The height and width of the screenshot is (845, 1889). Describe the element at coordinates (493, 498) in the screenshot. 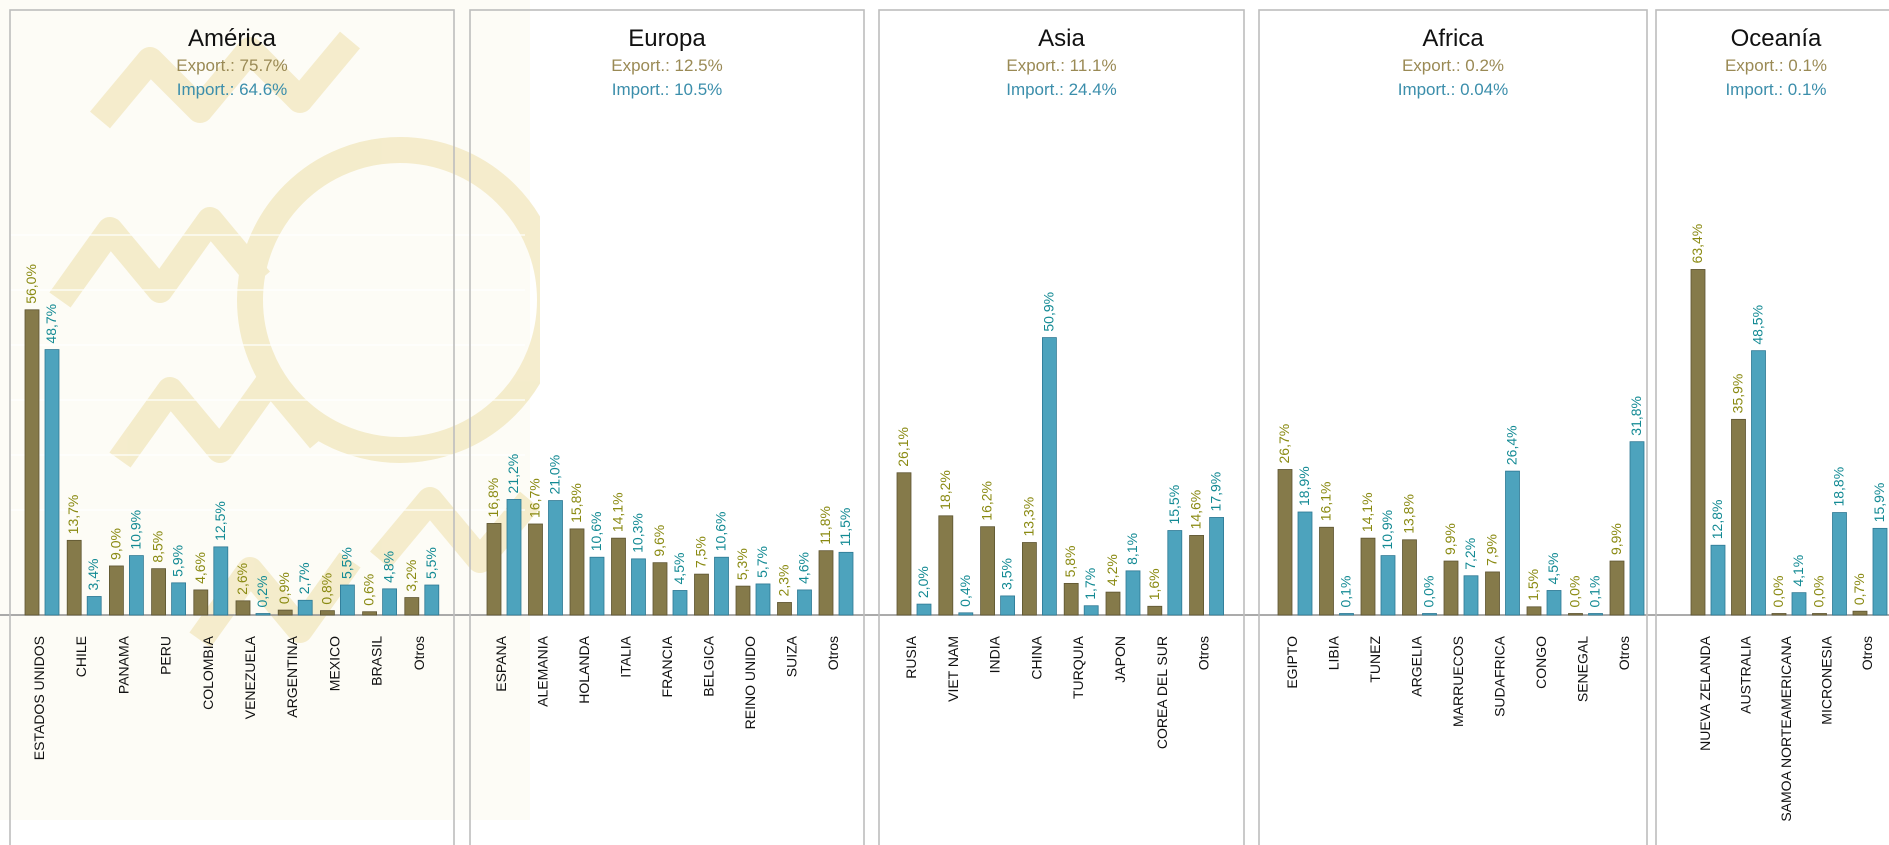

I see `export-value-label: 16,8%` at that location.